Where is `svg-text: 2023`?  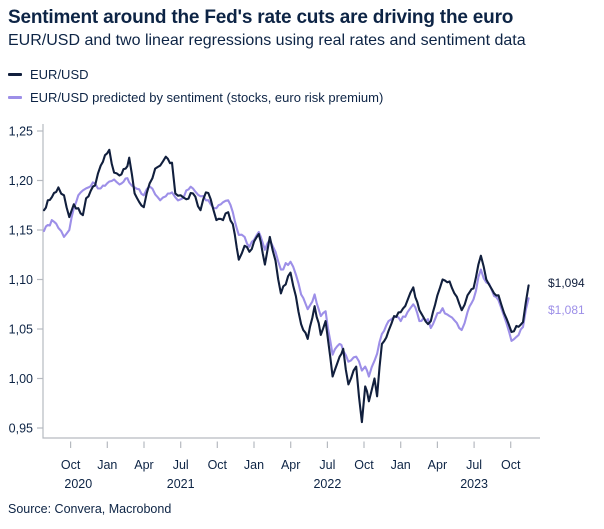 svg-text: 2023 is located at coordinates (474, 484).